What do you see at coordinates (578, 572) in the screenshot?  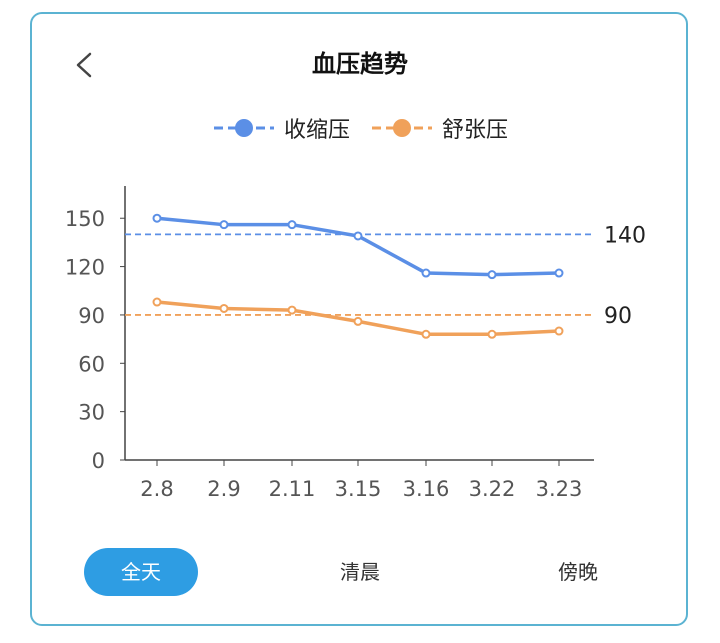 I see `tab-evening: 傍晚` at bounding box center [578, 572].